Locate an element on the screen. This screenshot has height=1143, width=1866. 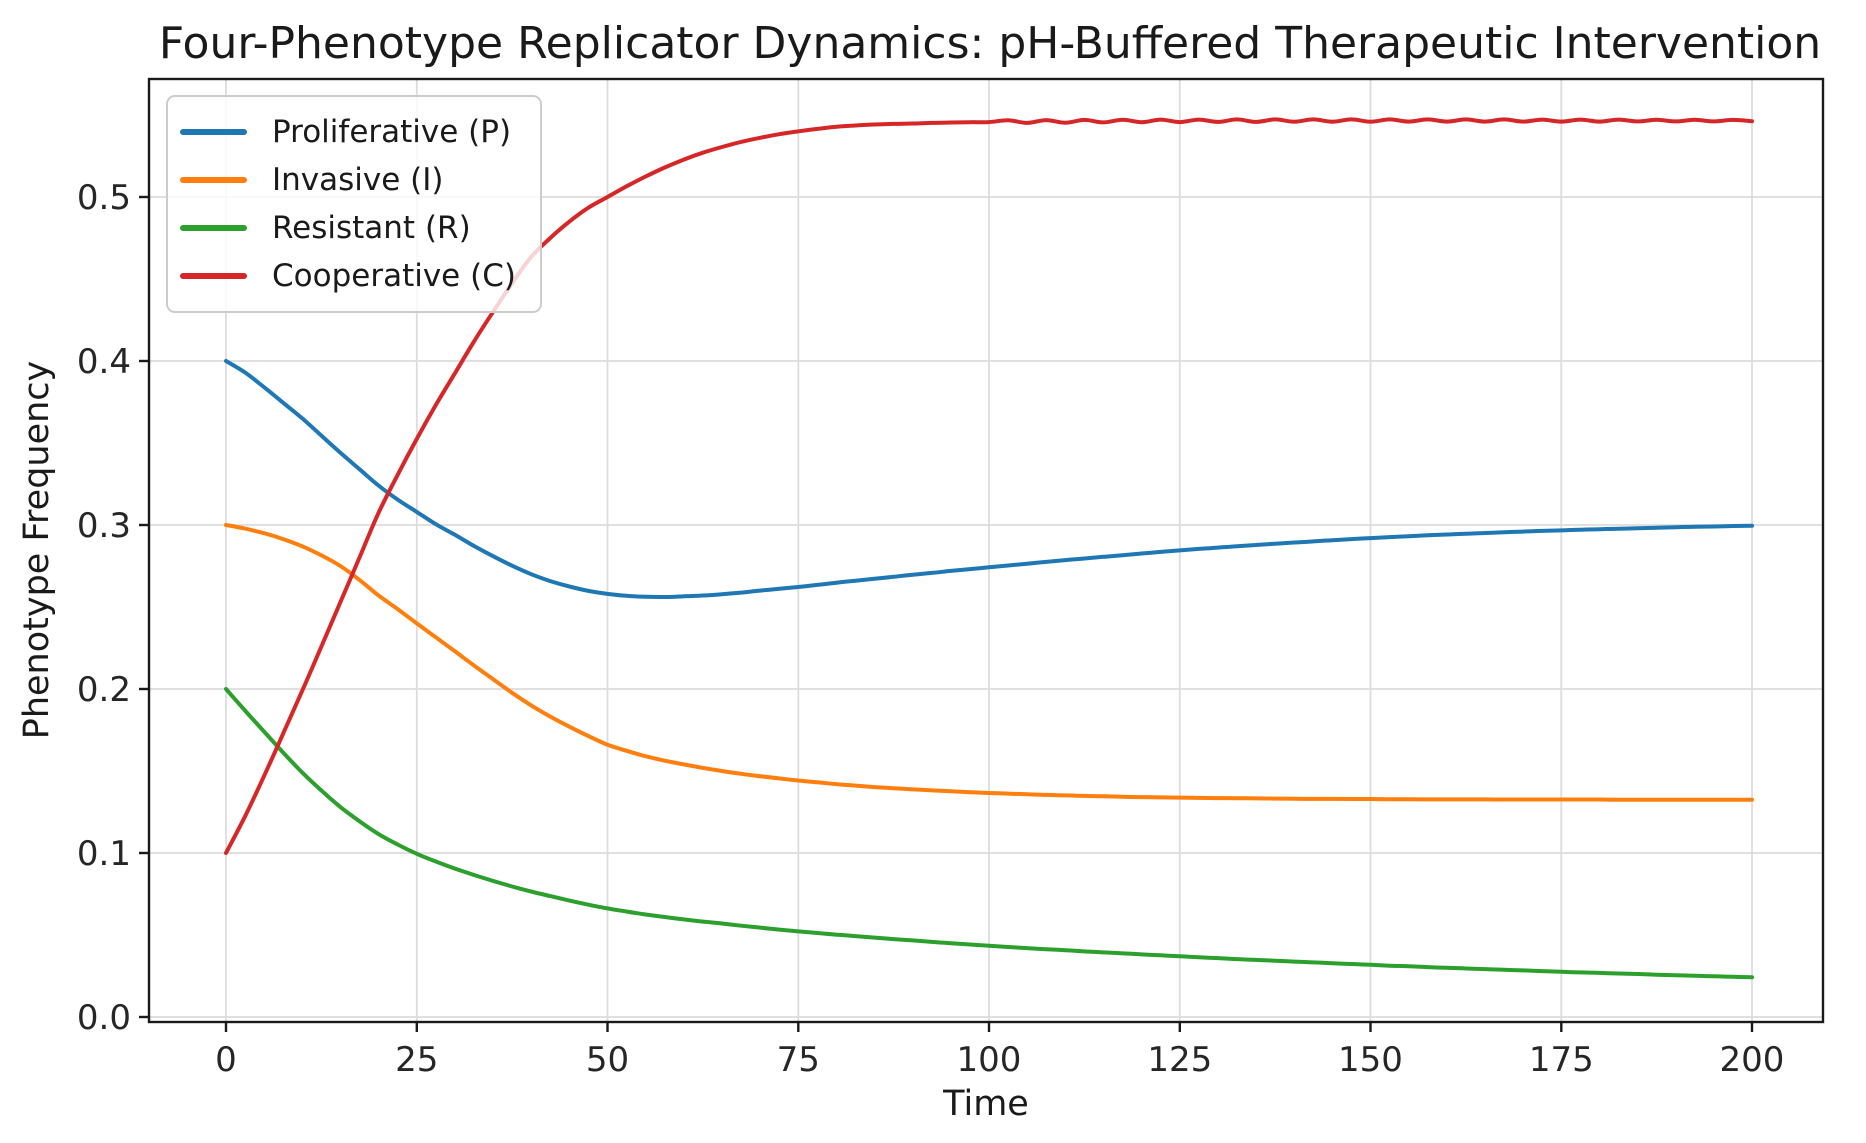
y-tick-label: 0.2 is located at coordinates (104, 690).